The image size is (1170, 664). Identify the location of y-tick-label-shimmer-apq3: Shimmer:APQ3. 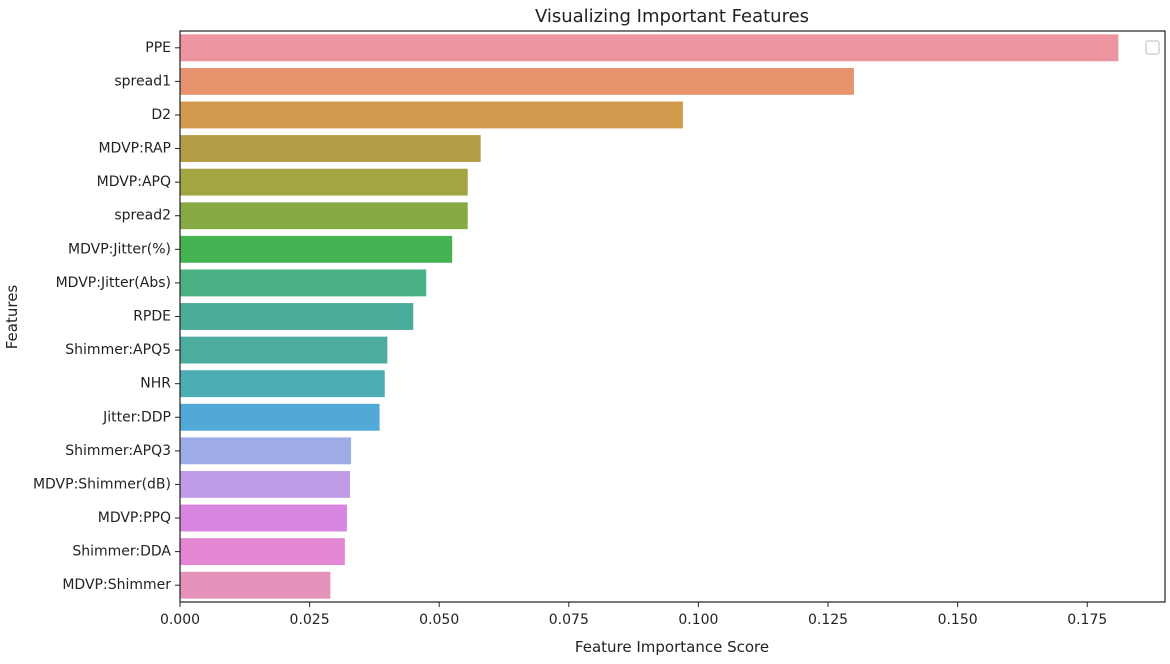
(118, 451).